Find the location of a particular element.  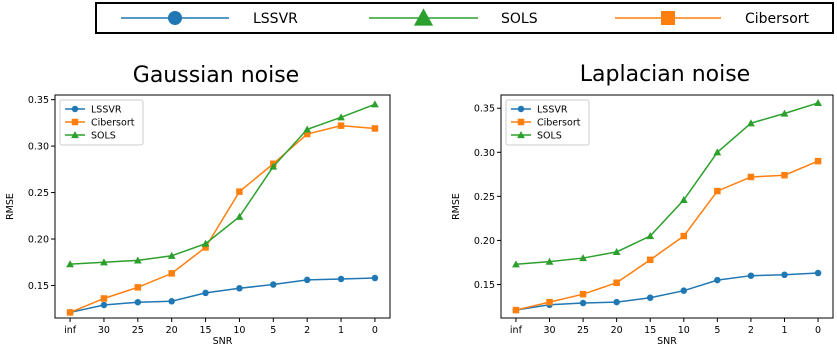

y-axis-label: RMSE is located at coordinates (456, 206).